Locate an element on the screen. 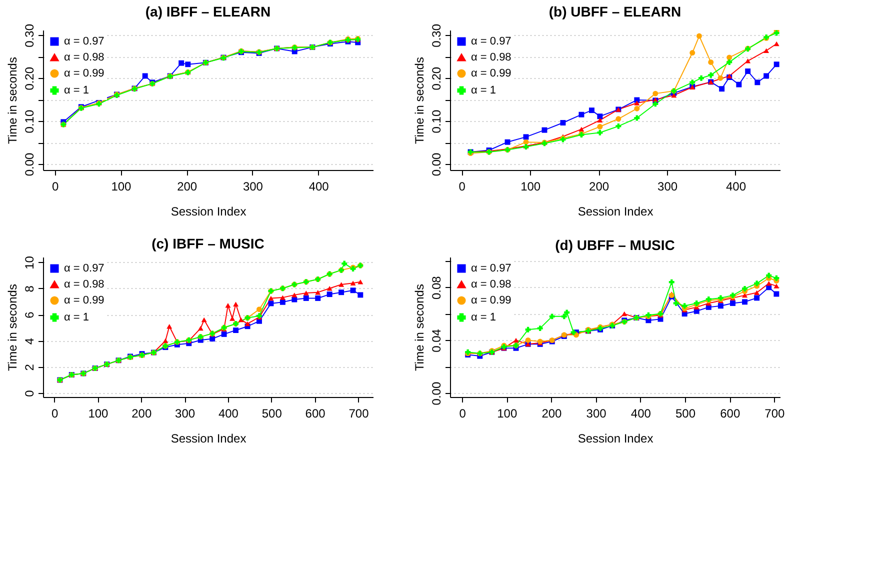 The height and width of the screenshot is (570, 869). y-tick-label: 0 is located at coordinates (29, 393).